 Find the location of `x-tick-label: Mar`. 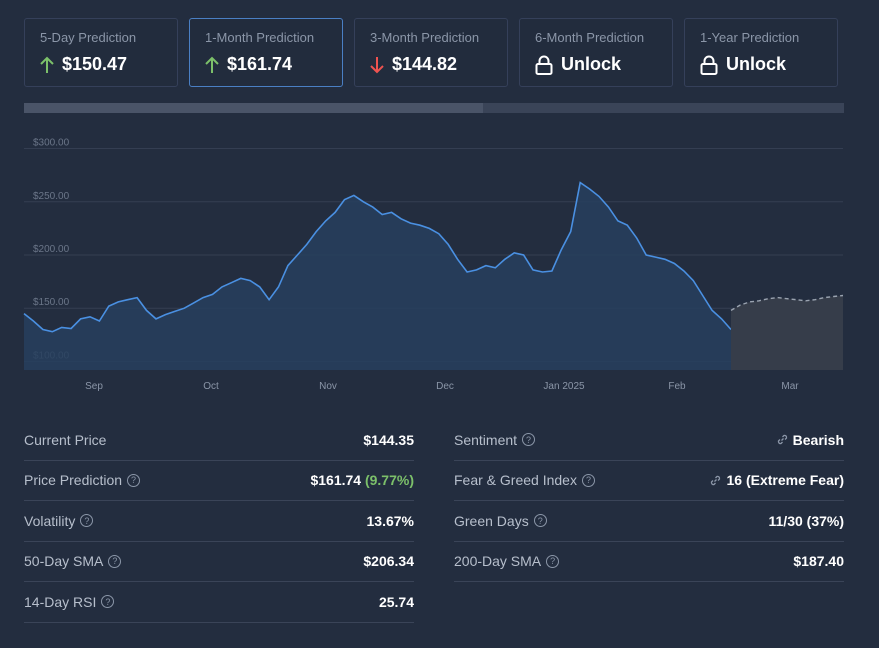

x-tick-label: Mar is located at coordinates (790, 386).